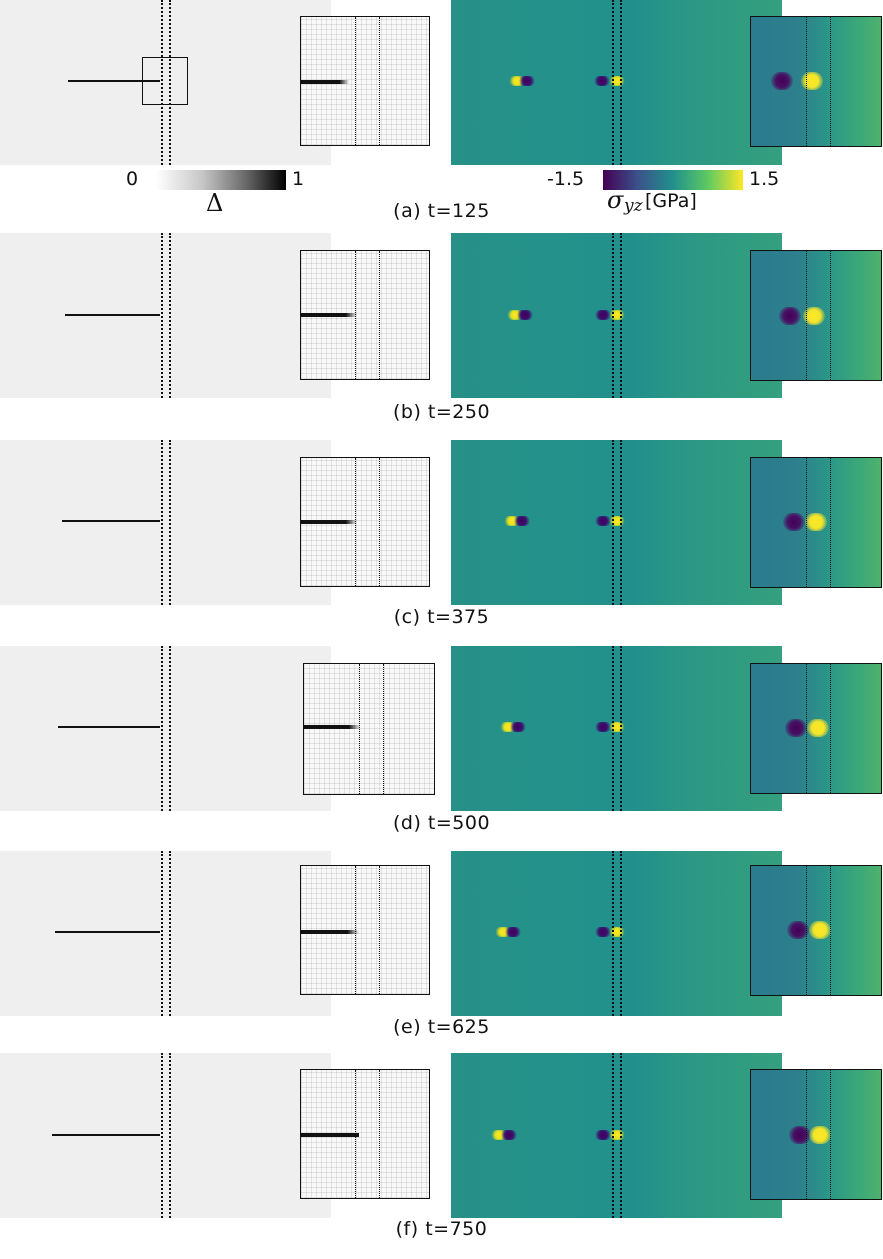 The width and height of the screenshot is (883, 1259). Describe the element at coordinates (671, 201) in the screenshot. I see `stress-units: [GPa]` at that location.